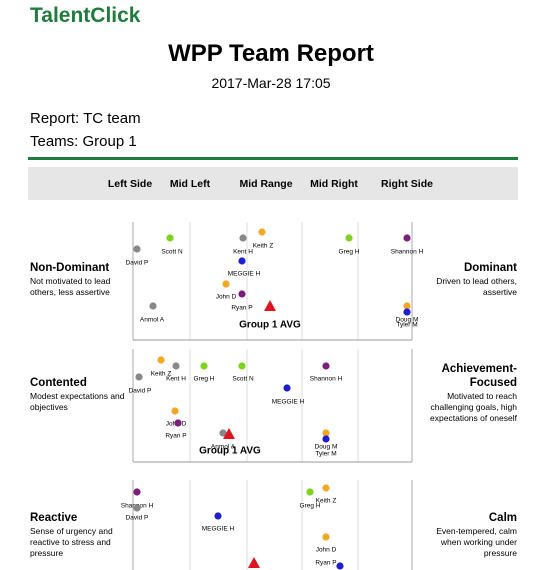 The width and height of the screenshot is (542, 570). What do you see at coordinates (83, 141) in the screenshot?
I see `teams-line: Teams: Group 1` at bounding box center [83, 141].